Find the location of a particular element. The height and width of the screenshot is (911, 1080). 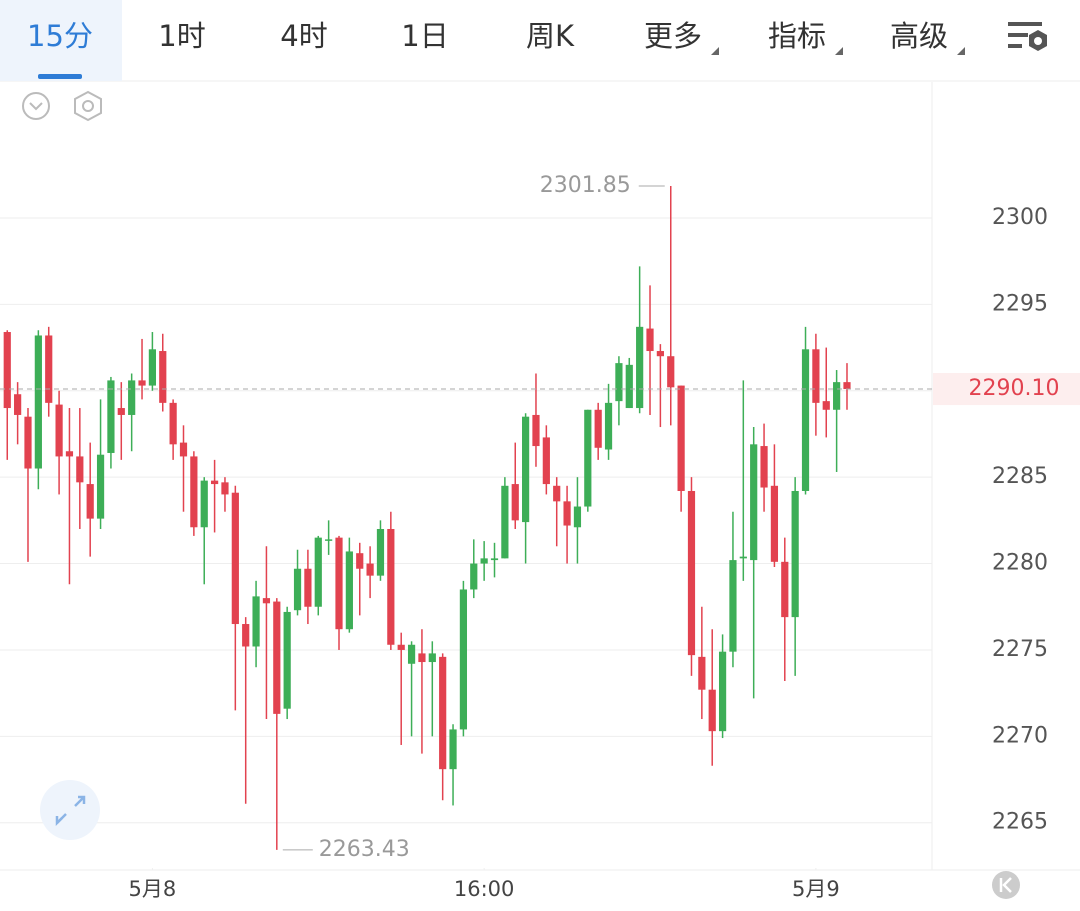

y-tick-label: 2295 is located at coordinates (1020, 303).